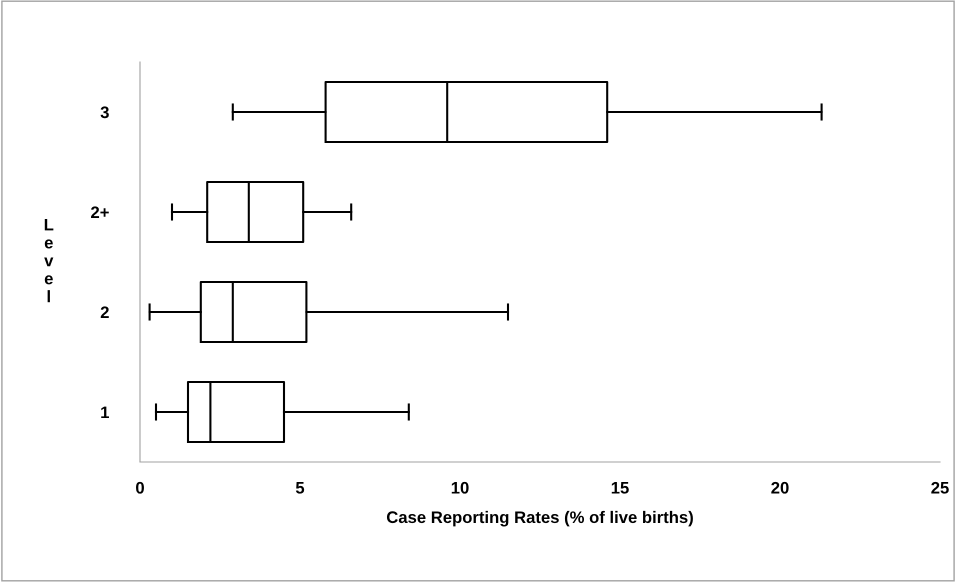 The height and width of the screenshot is (582, 956). Describe the element at coordinates (104, 312) in the screenshot. I see `y-tick-label: 2` at that location.